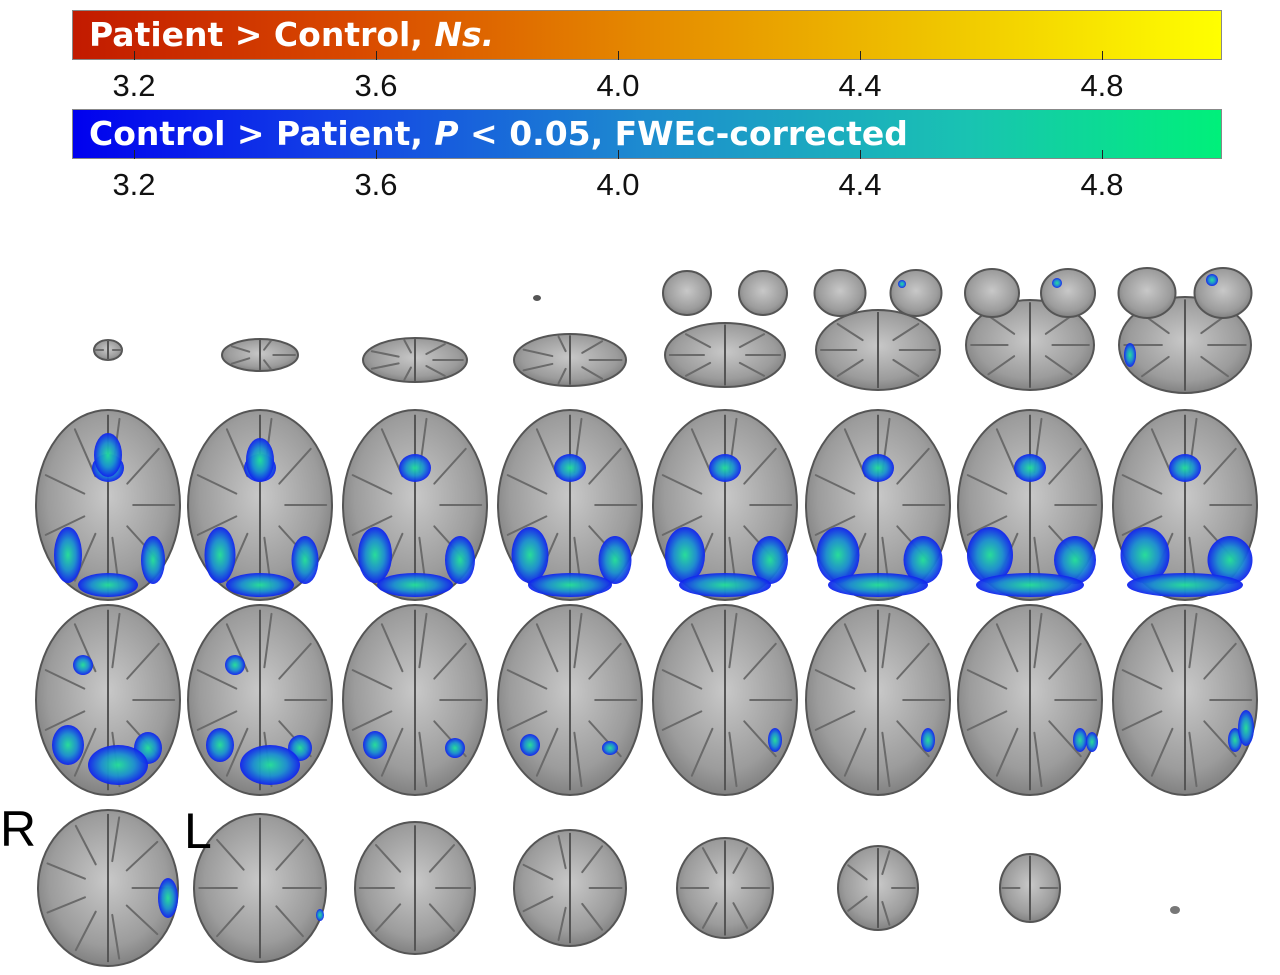 This screenshot has width=1280, height=975. I want to click on cool-colorbar-ticks: 3.2 3.6 4.0 4.4 4.8, so click(618, 176).